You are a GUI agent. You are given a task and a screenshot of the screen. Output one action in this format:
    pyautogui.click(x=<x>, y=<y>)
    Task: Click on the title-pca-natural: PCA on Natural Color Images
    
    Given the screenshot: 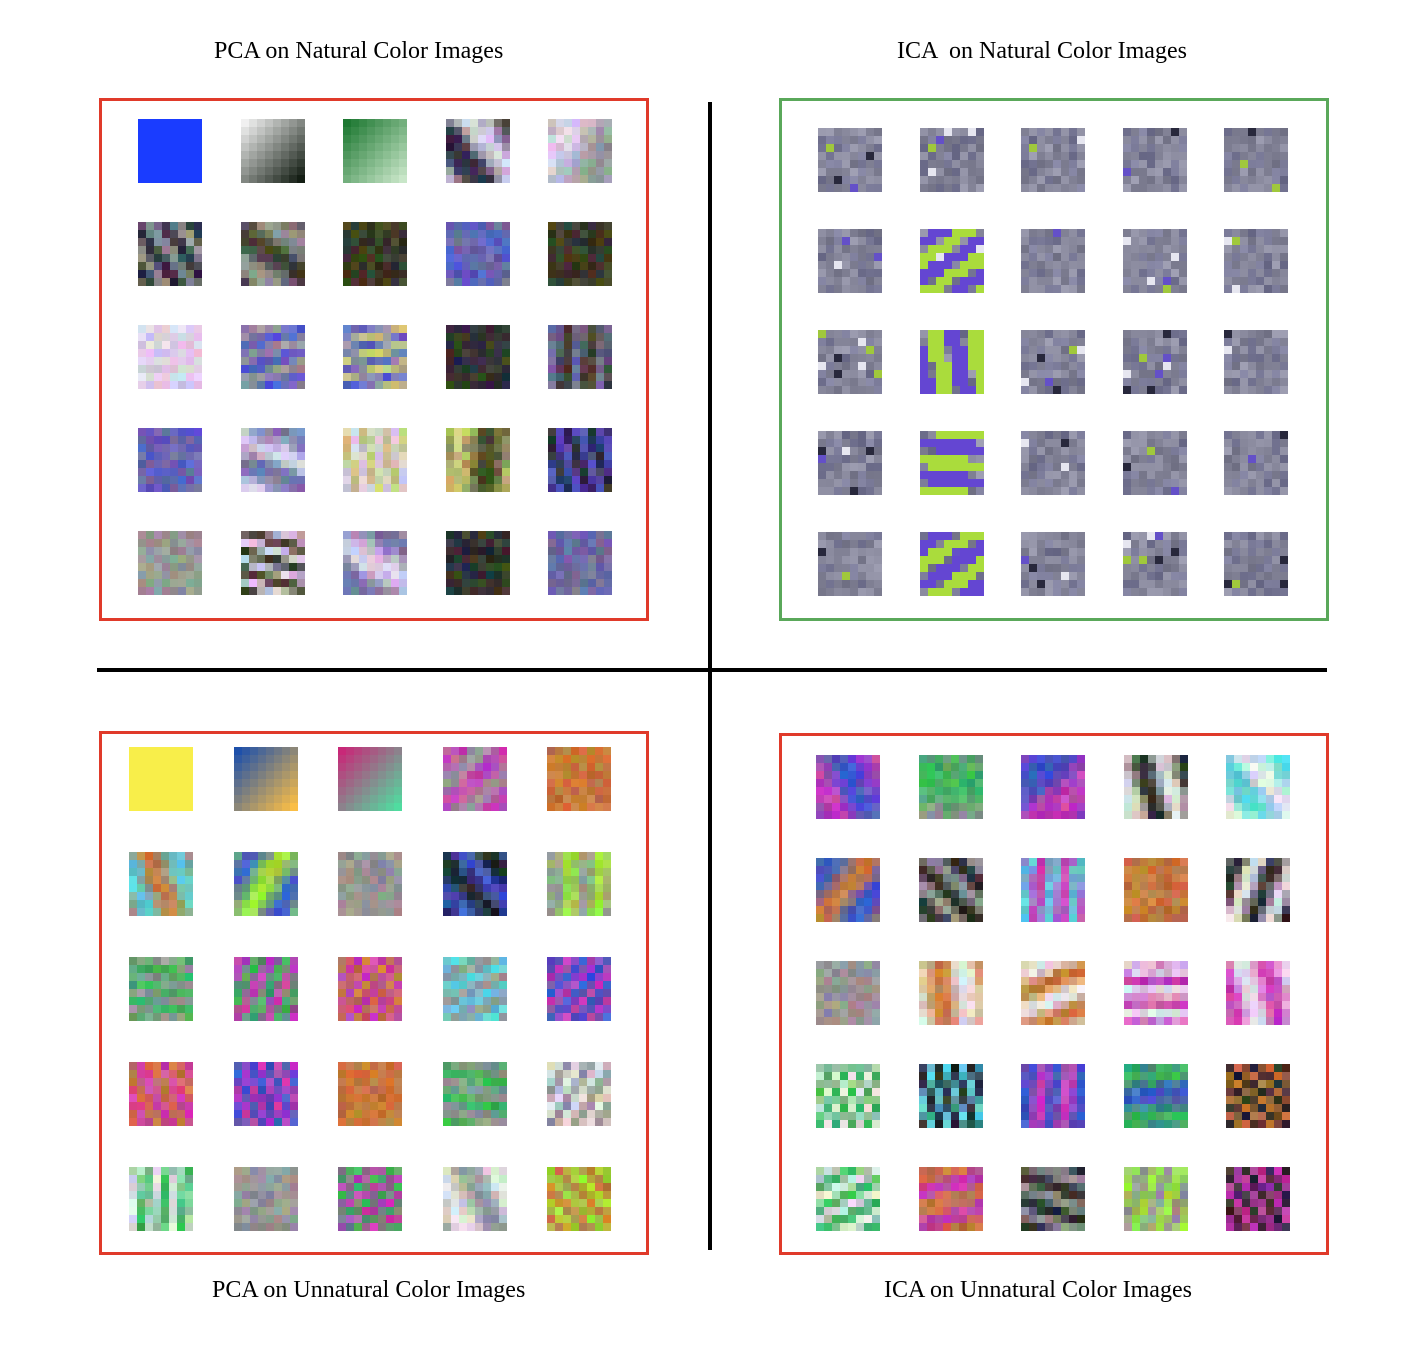 What is the action you would take?
    pyautogui.click(x=359, y=51)
    